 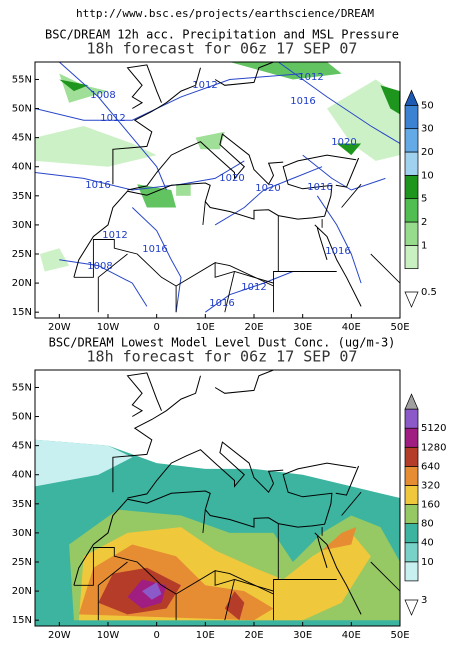 What do you see at coordinates (424, 199) in the screenshot?
I see `colorbar-label: 5` at bounding box center [424, 199].